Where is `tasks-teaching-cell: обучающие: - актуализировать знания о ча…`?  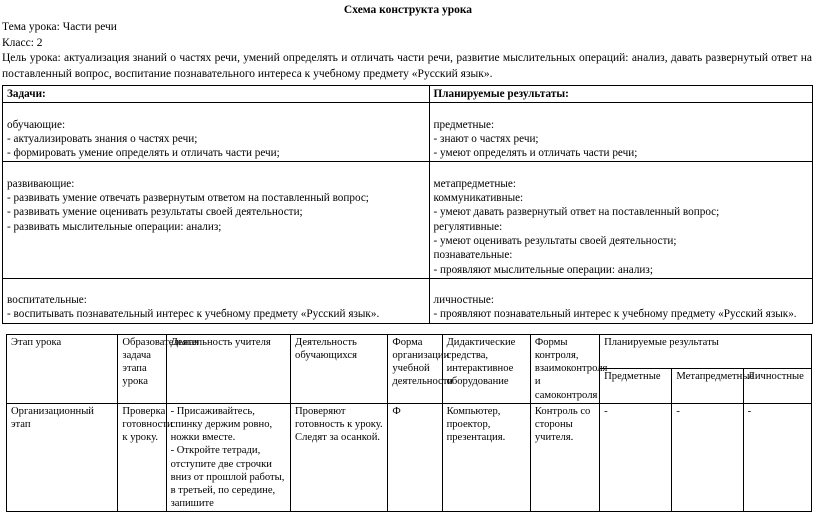
tasks-teaching-cell: обучающие: - актуализировать знания о ча… is located at coordinates (216, 132).